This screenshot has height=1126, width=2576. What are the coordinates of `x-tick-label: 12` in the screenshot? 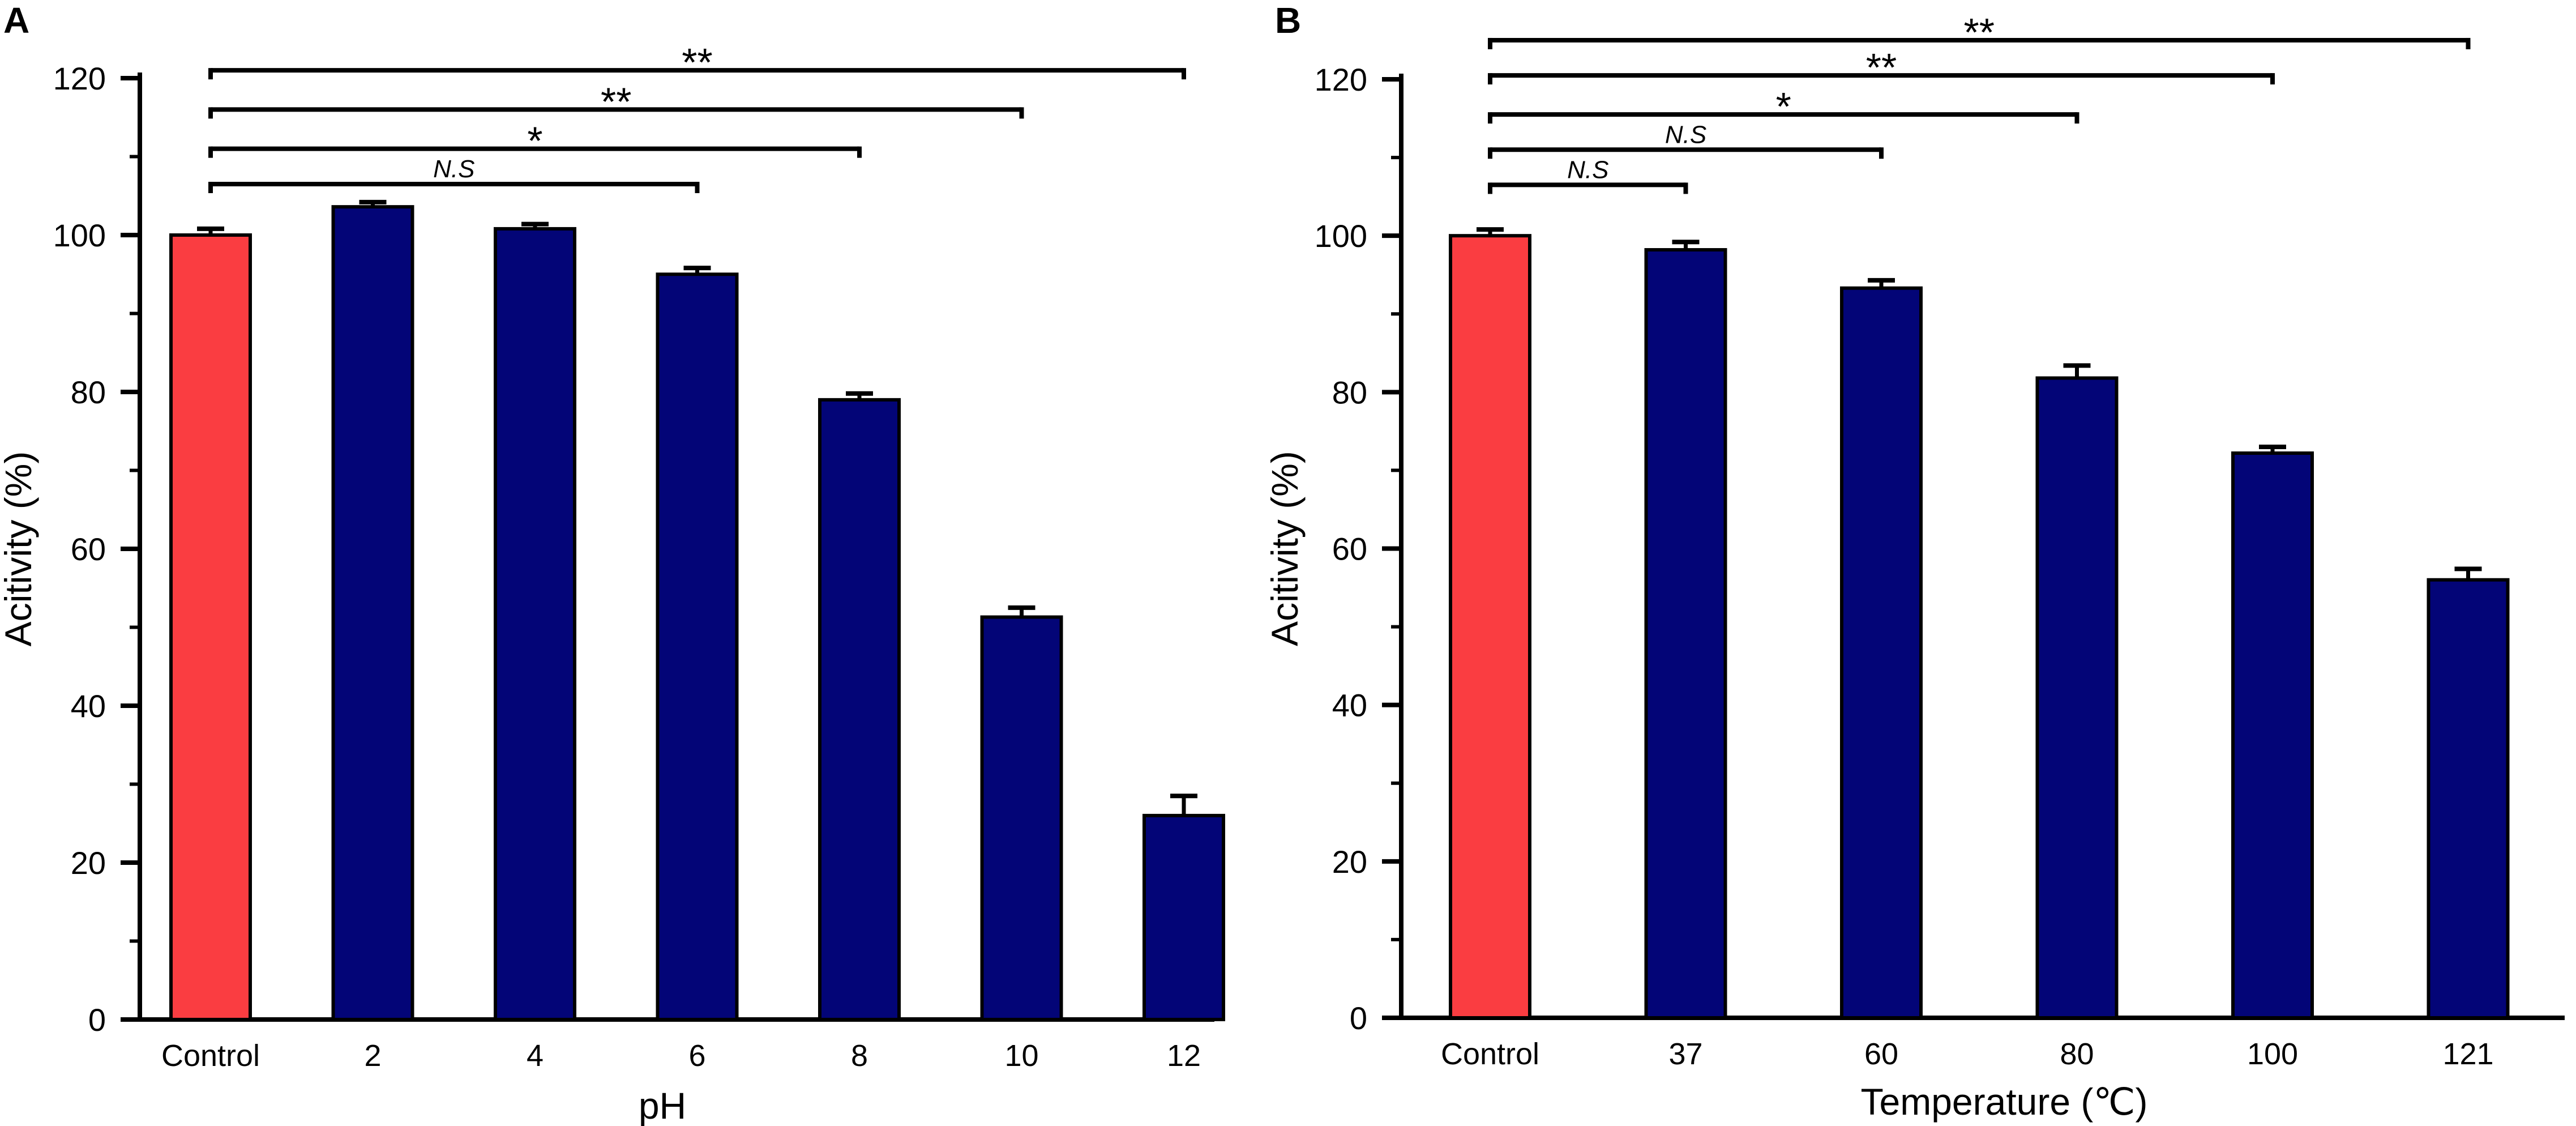 It's located at (1184, 1056).